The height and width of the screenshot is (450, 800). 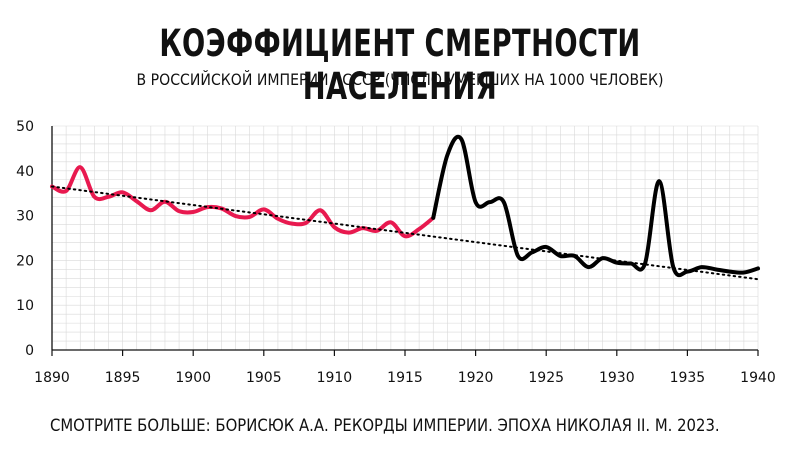 I want to click on series-line-ussr, so click(x=595, y=206).